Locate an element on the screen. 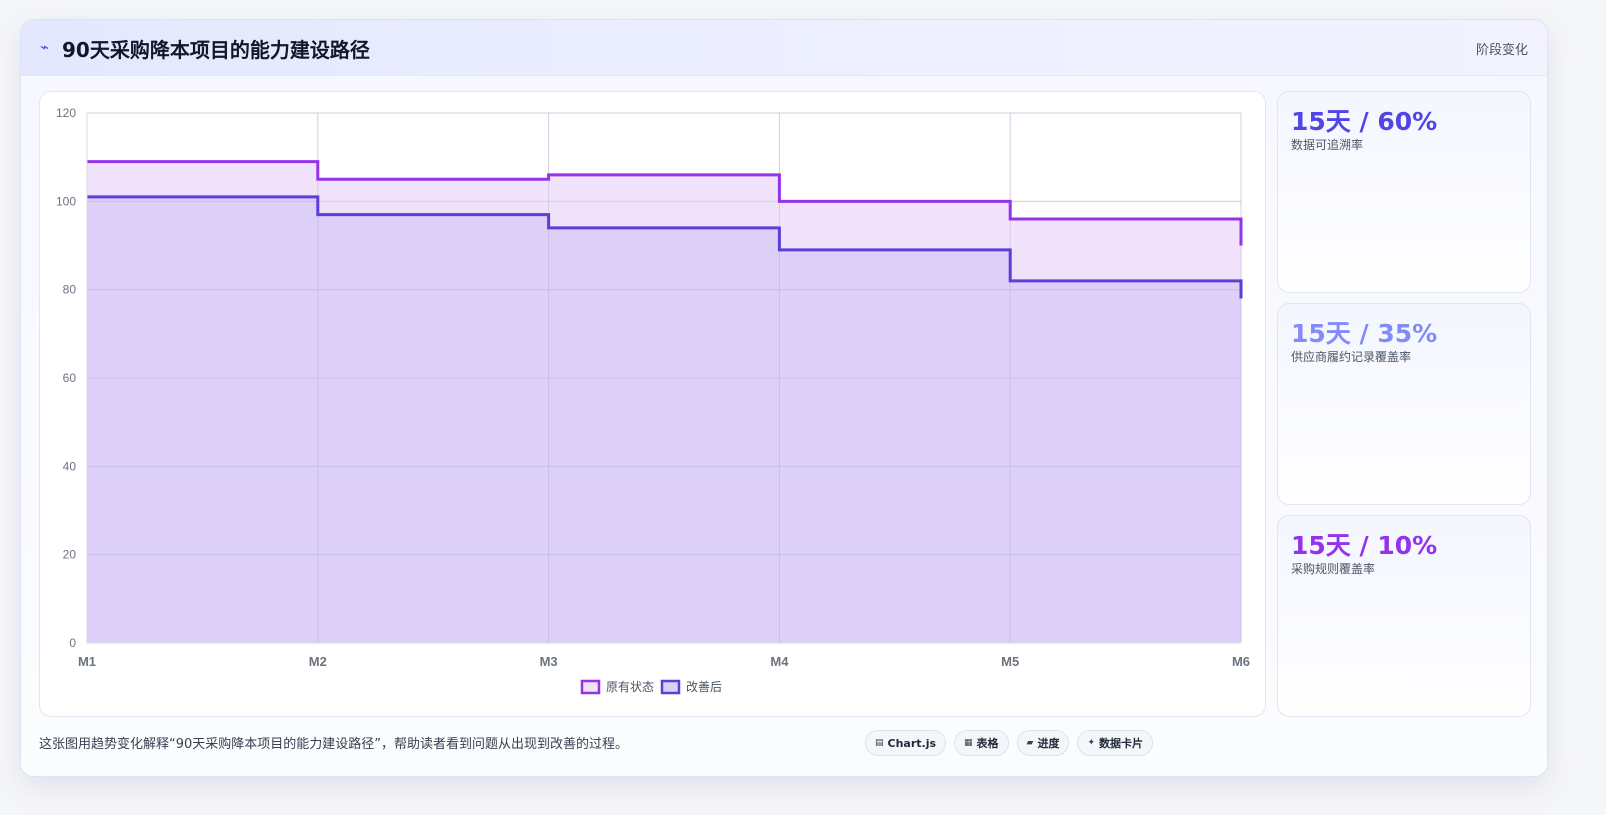 This screenshot has width=1606, height=815. card-icon: ✦ is located at coordinates (1091, 743).